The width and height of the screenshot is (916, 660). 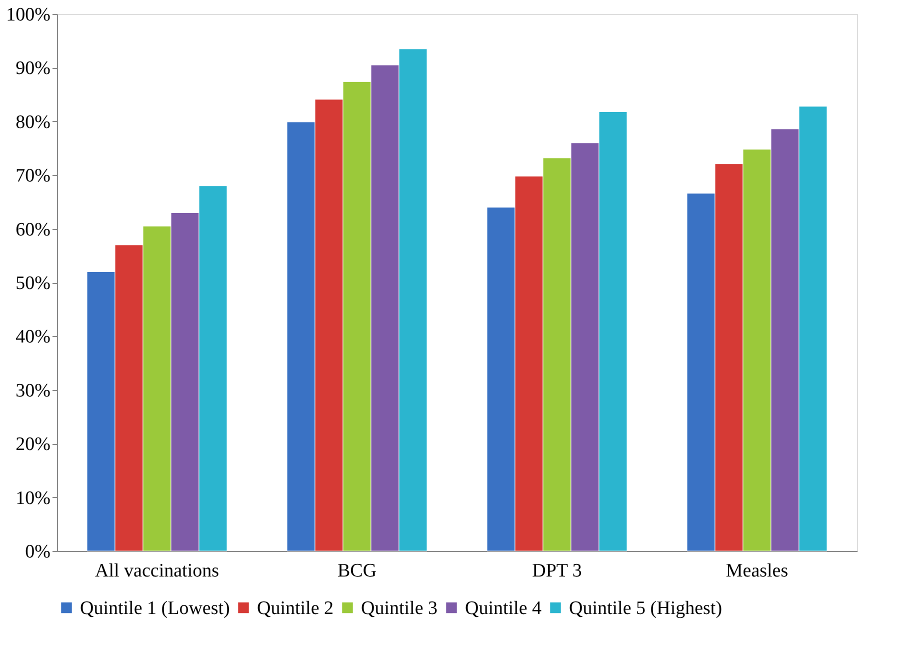 I want to click on y-tick-label: 50%, so click(x=33, y=283).